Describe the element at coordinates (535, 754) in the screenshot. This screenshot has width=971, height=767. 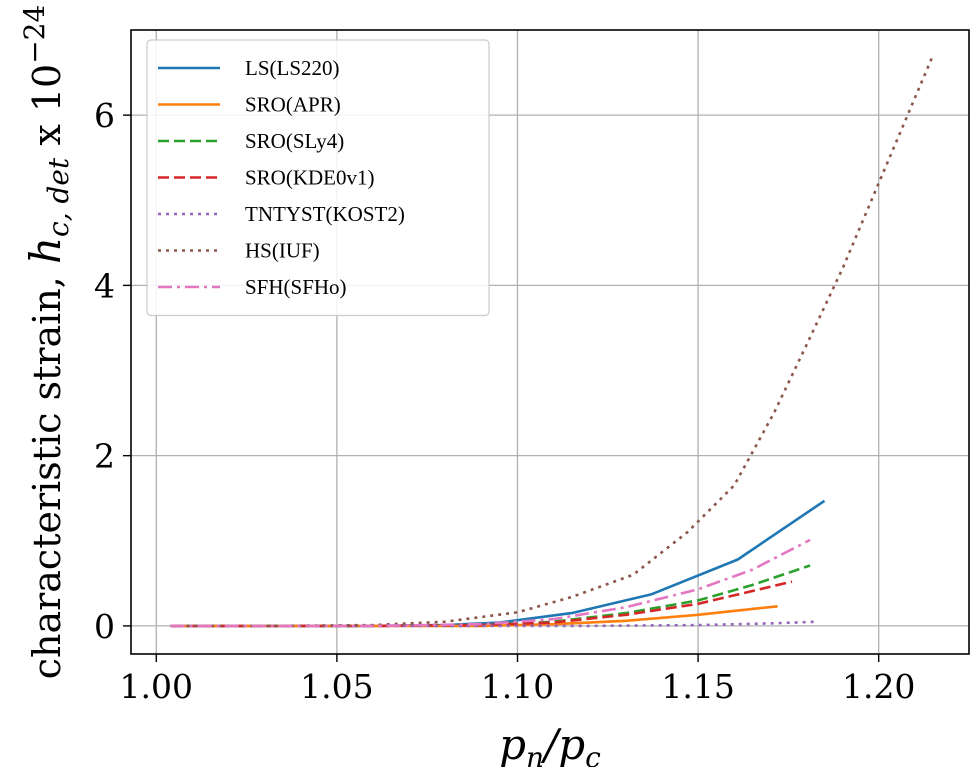
I see `x-label-sub1: n` at that location.